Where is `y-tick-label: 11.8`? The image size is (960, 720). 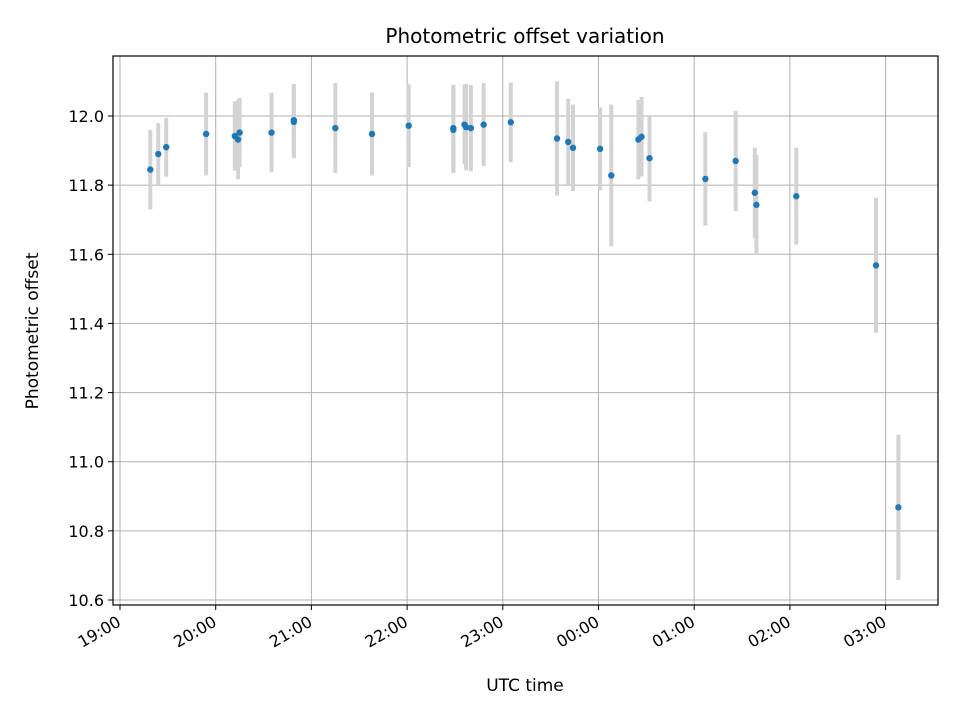 y-tick-label: 11.8 is located at coordinates (86, 185).